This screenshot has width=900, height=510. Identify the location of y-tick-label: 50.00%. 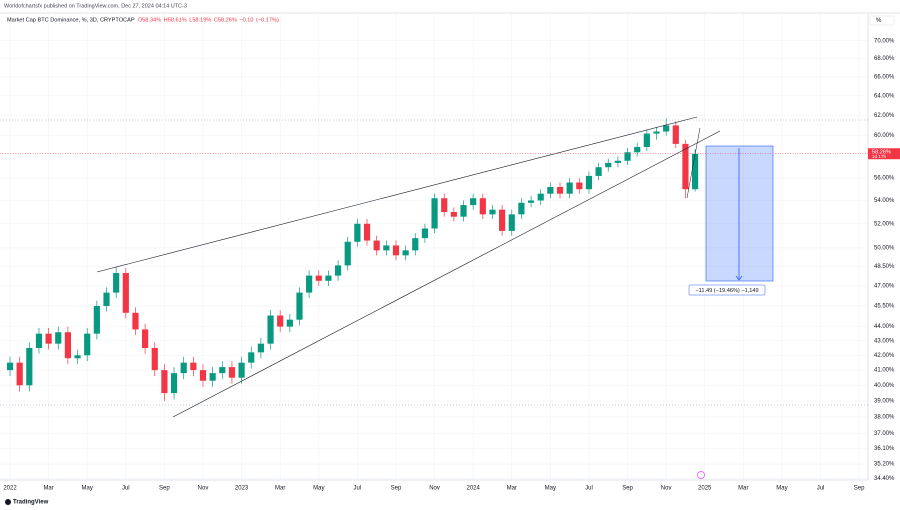
(884, 248).